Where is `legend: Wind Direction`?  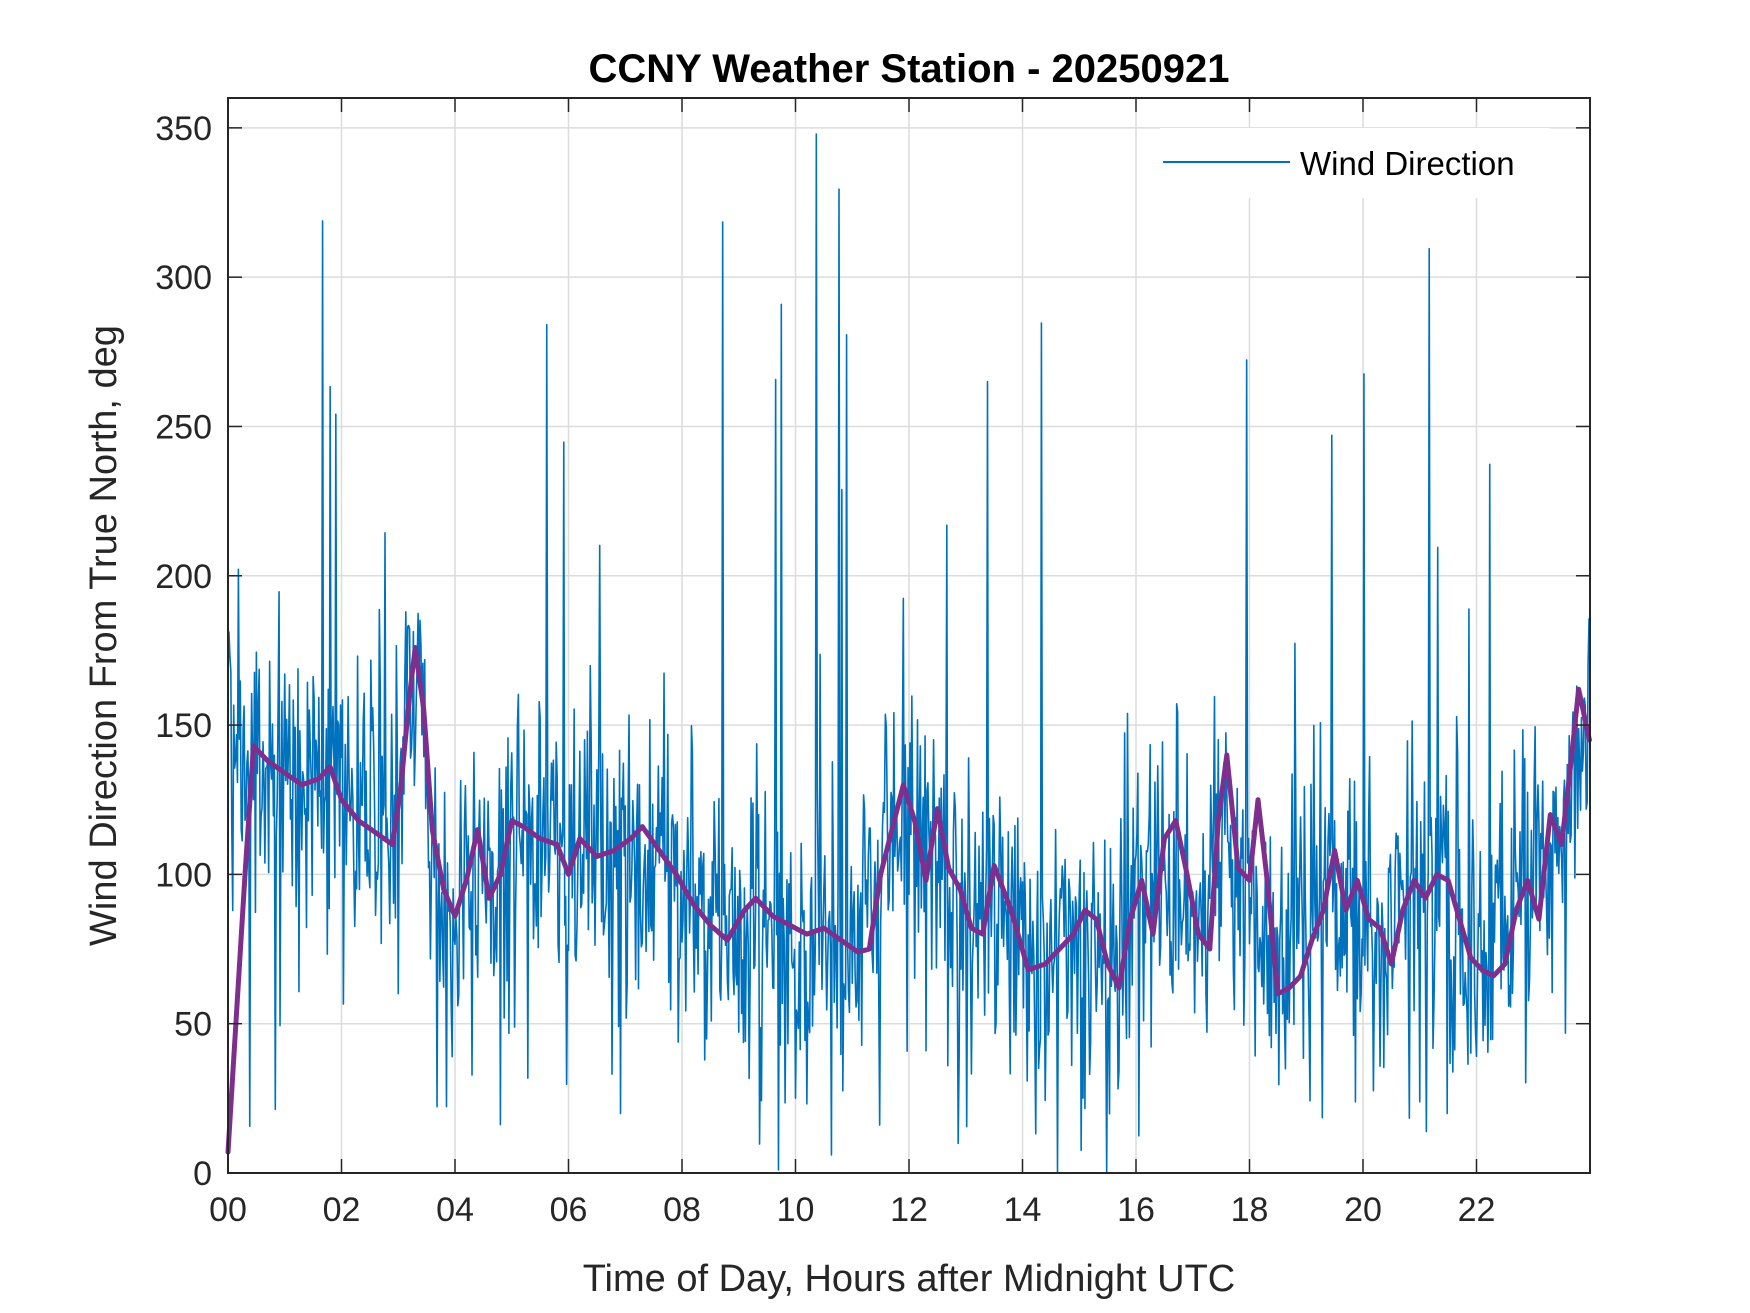
legend: Wind Direction is located at coordinates (1355, 163).